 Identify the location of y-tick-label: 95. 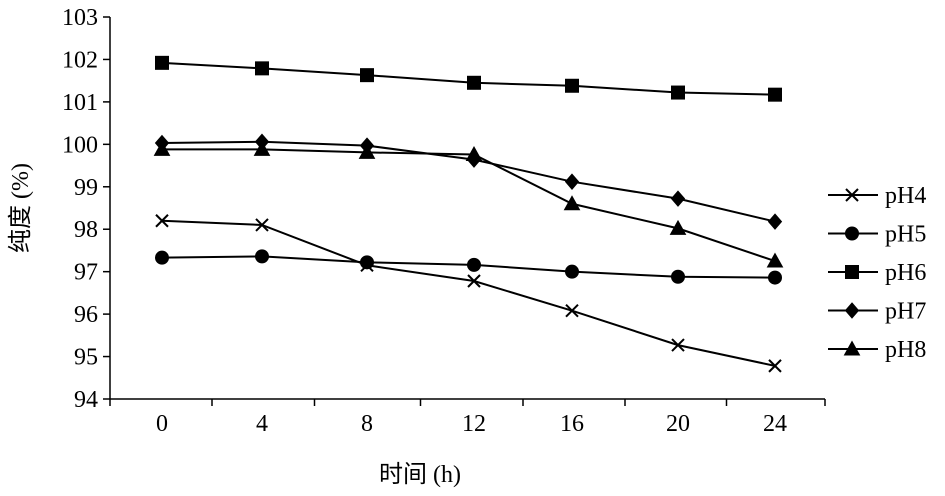
(86, 358).